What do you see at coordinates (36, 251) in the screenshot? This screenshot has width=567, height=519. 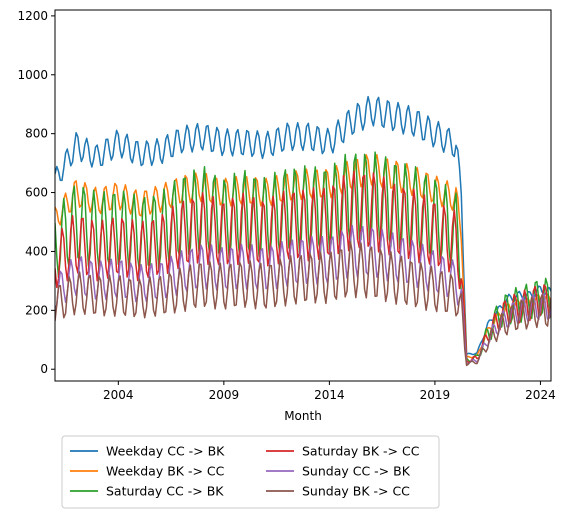 I see `y-tick-label: 400` at bounding box center [36, 251].